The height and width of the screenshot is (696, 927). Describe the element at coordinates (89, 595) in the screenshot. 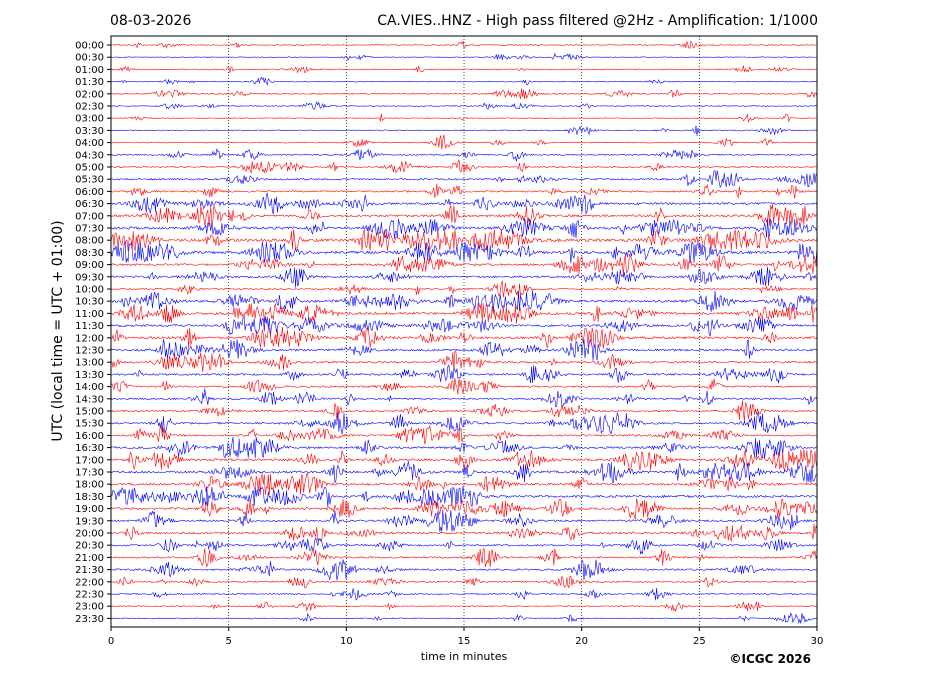

I see `row-label: 22:30` at that location.